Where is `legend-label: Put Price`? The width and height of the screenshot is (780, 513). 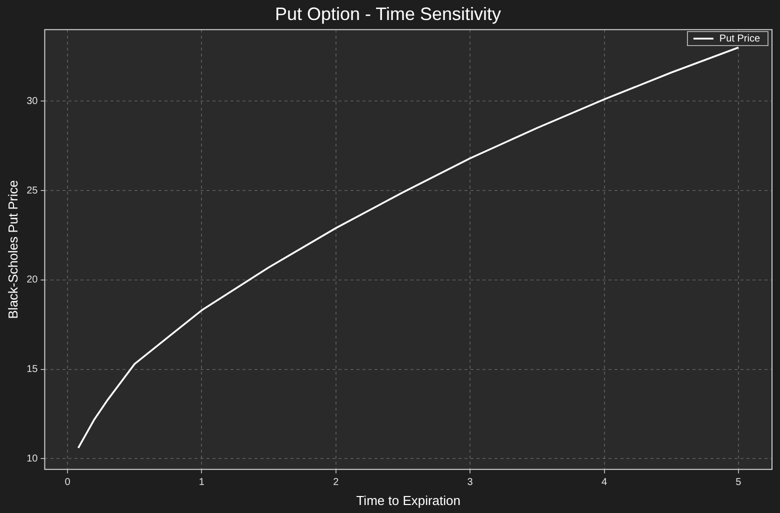
legend-label: Put Price is located at coordinates (739, 38).